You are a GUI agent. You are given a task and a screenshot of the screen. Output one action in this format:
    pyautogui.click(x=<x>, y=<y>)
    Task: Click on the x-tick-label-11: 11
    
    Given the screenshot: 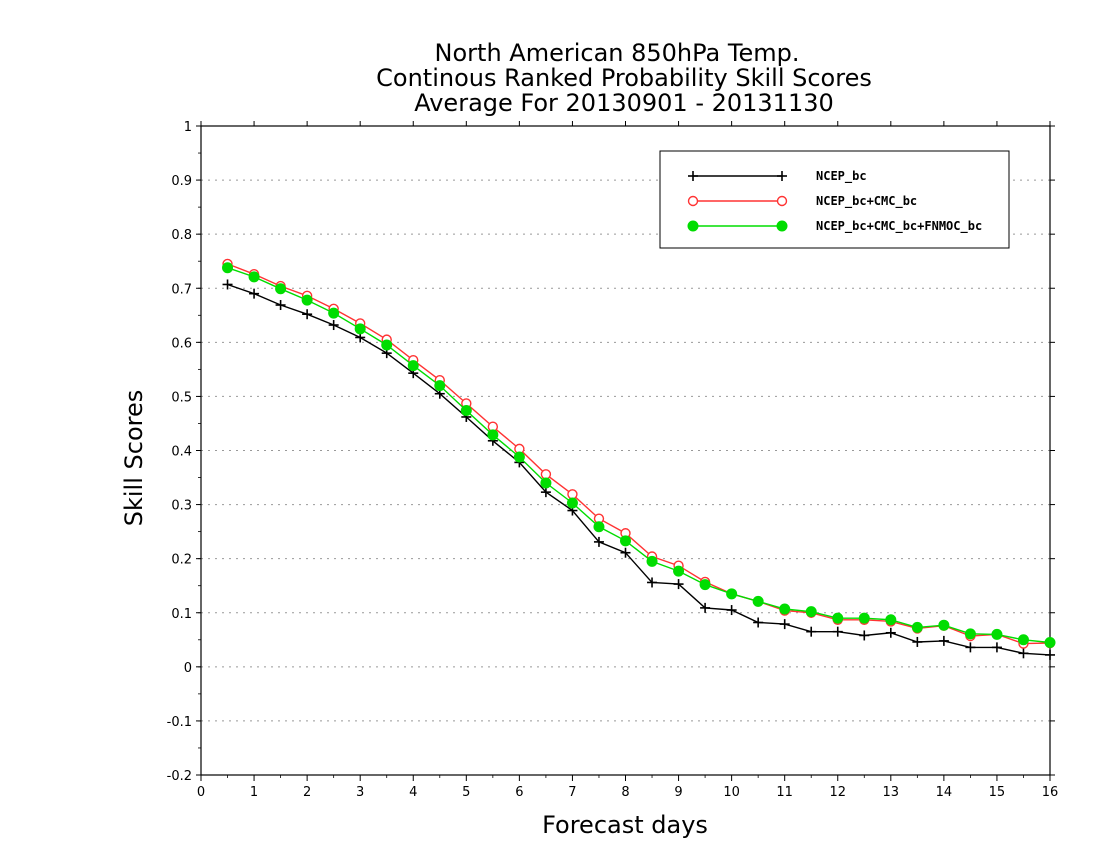 What is the action you would take?
    pyautogui.click(x=784, y=792)
    